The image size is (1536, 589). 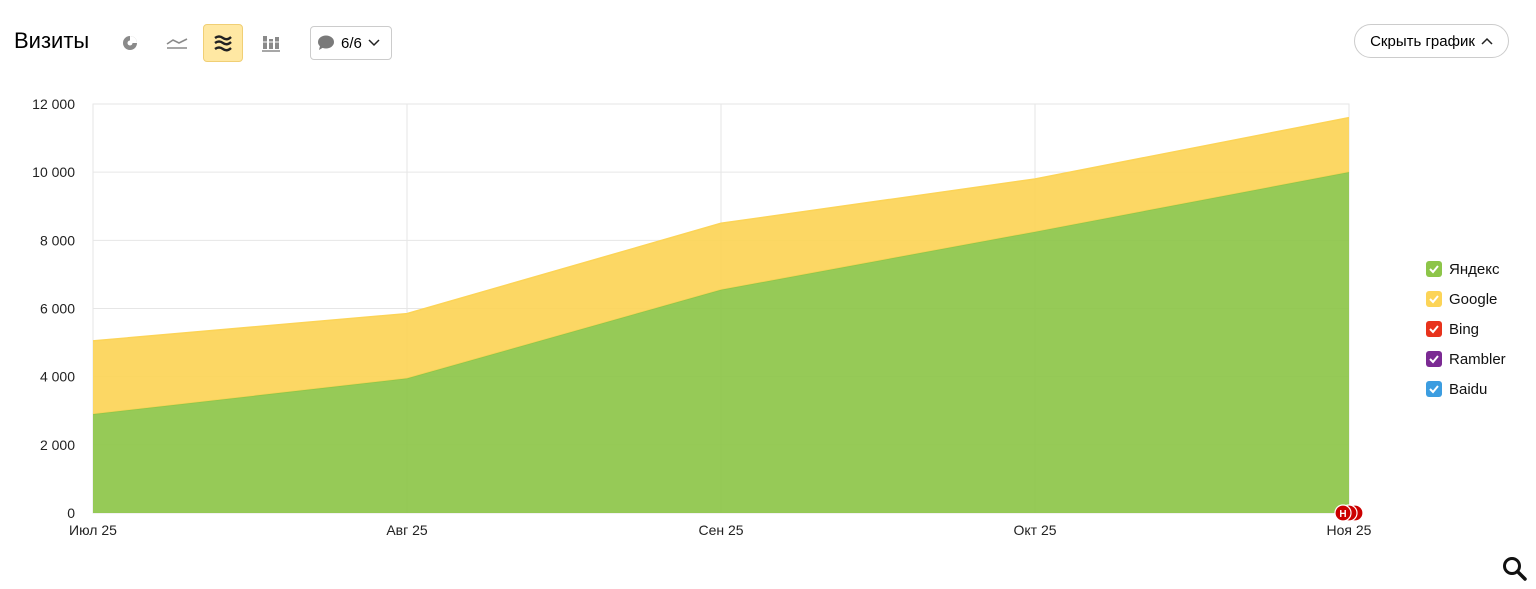 I want to click on hide-chart-label: Скрыть график, so click(x=1422, y=41).